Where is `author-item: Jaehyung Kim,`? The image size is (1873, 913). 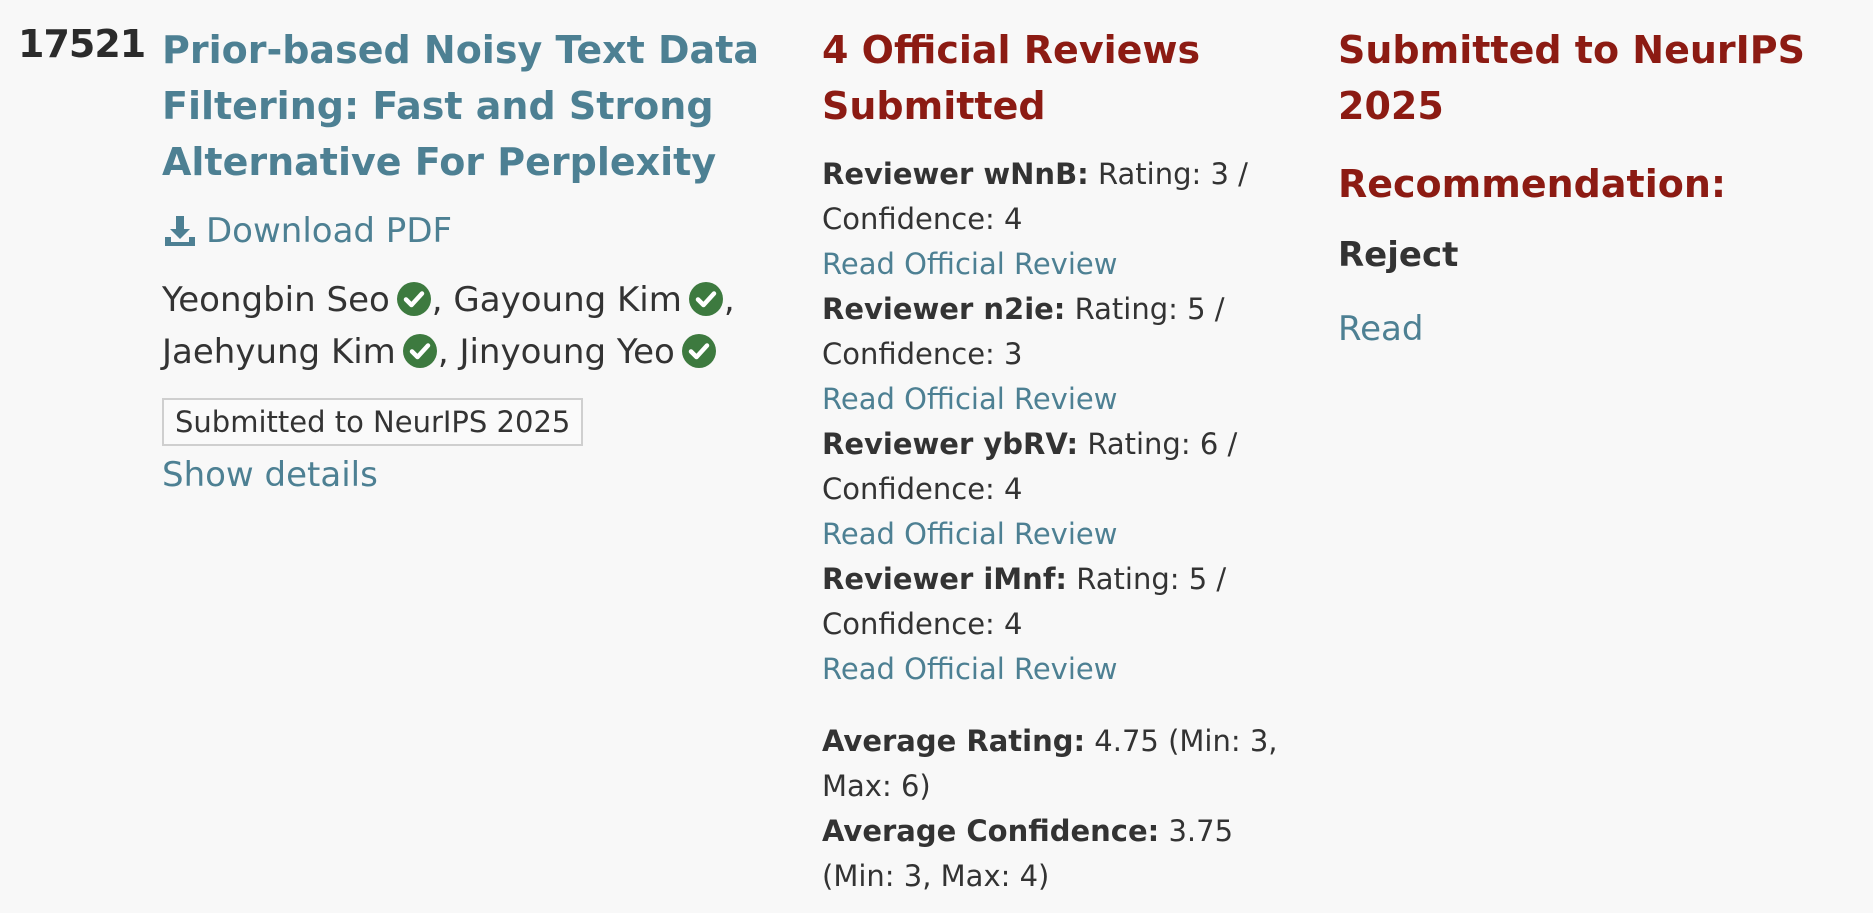
author-item: Jaehyung Kim, is located at coordinates (305, 352).